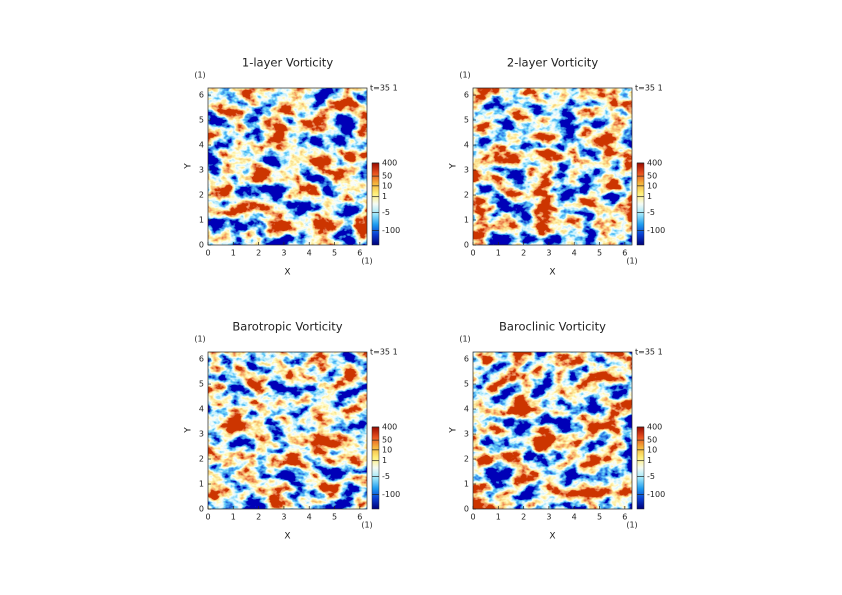 Image resolution: width=842 pixels, height=595 pixels. Describe the element at coordinates (552, 63) in the screenshot. I see `panel-title: 2-layer Vorticity` at that location.